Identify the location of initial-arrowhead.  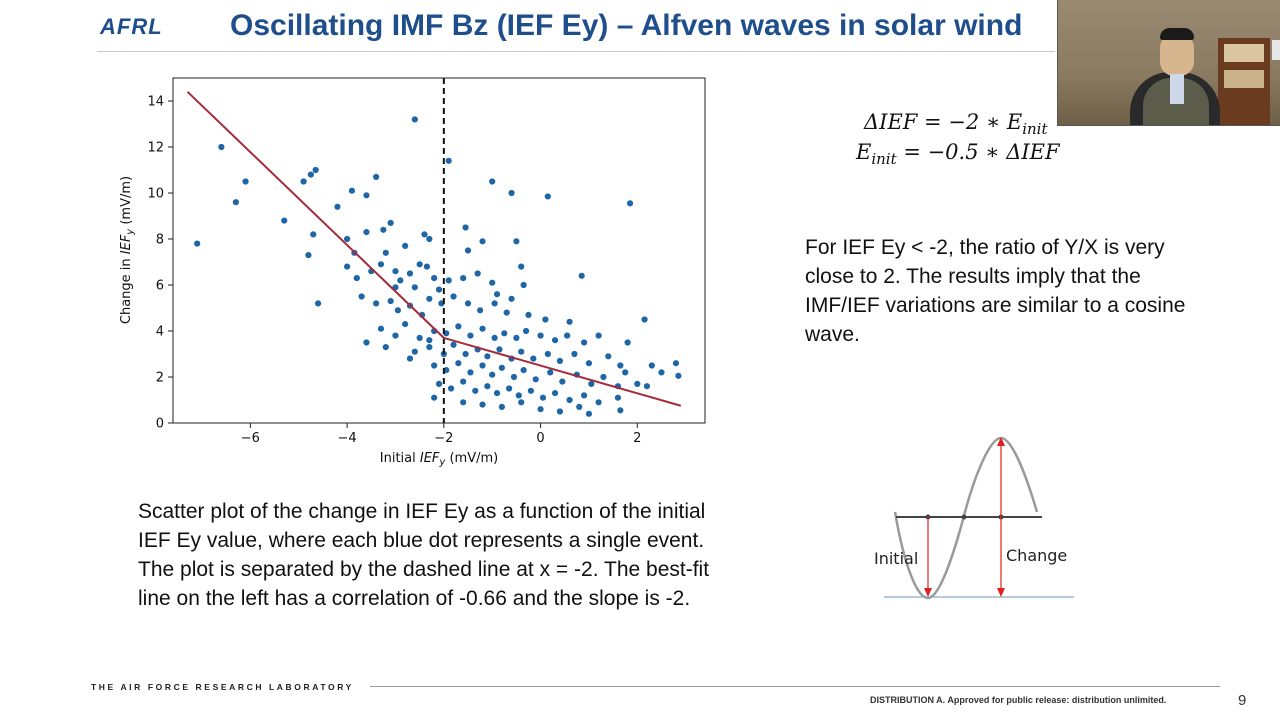
(928, 592).